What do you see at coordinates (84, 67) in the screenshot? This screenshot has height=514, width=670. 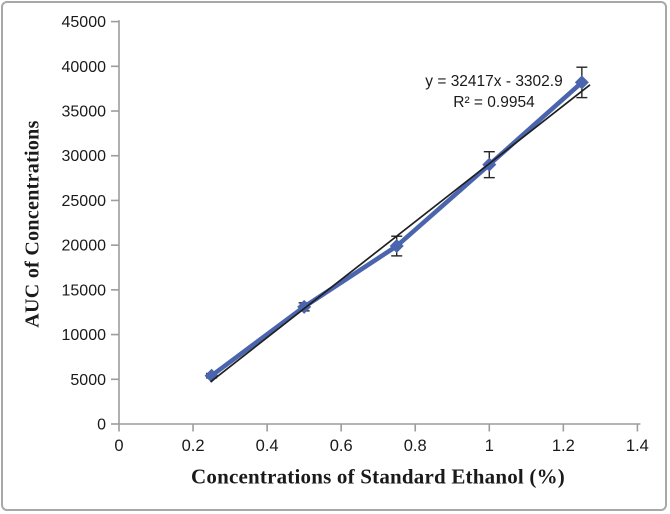 I see `y-axis-tick-label: 40000` at bounding box center [84, 67].